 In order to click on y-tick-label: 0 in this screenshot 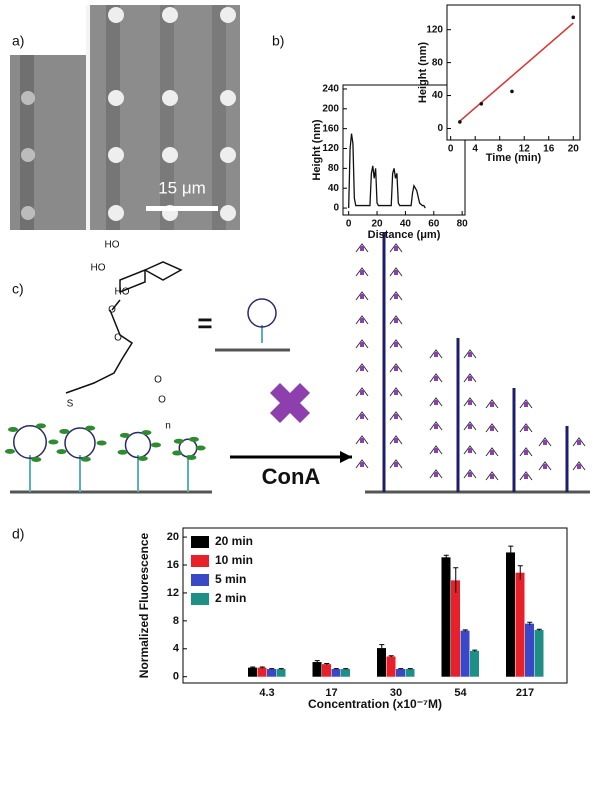, I will do `click(440, 128)`.